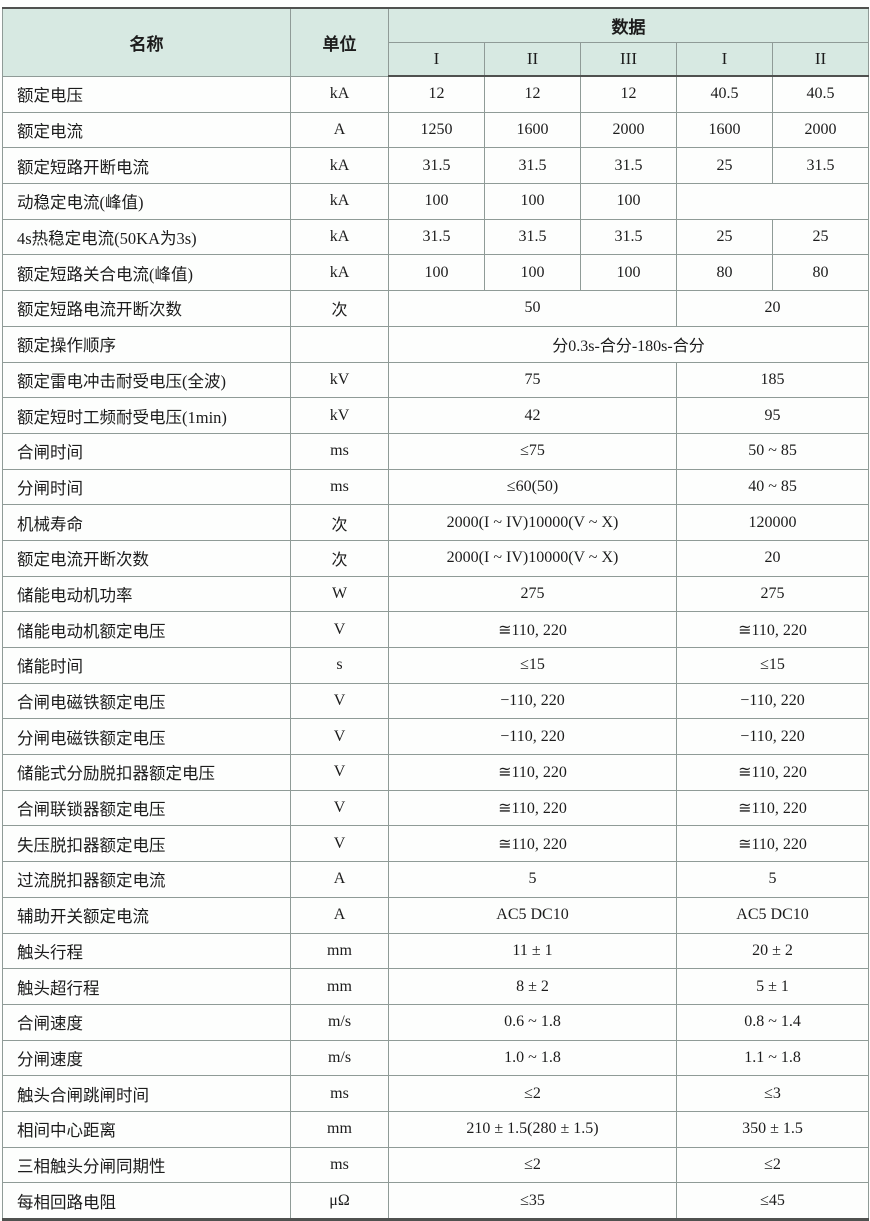 The image size is (870, 1221). Describe the element at coordinates (339, 1022) in the screenshot. I see `row-unit: m/s` at that location.